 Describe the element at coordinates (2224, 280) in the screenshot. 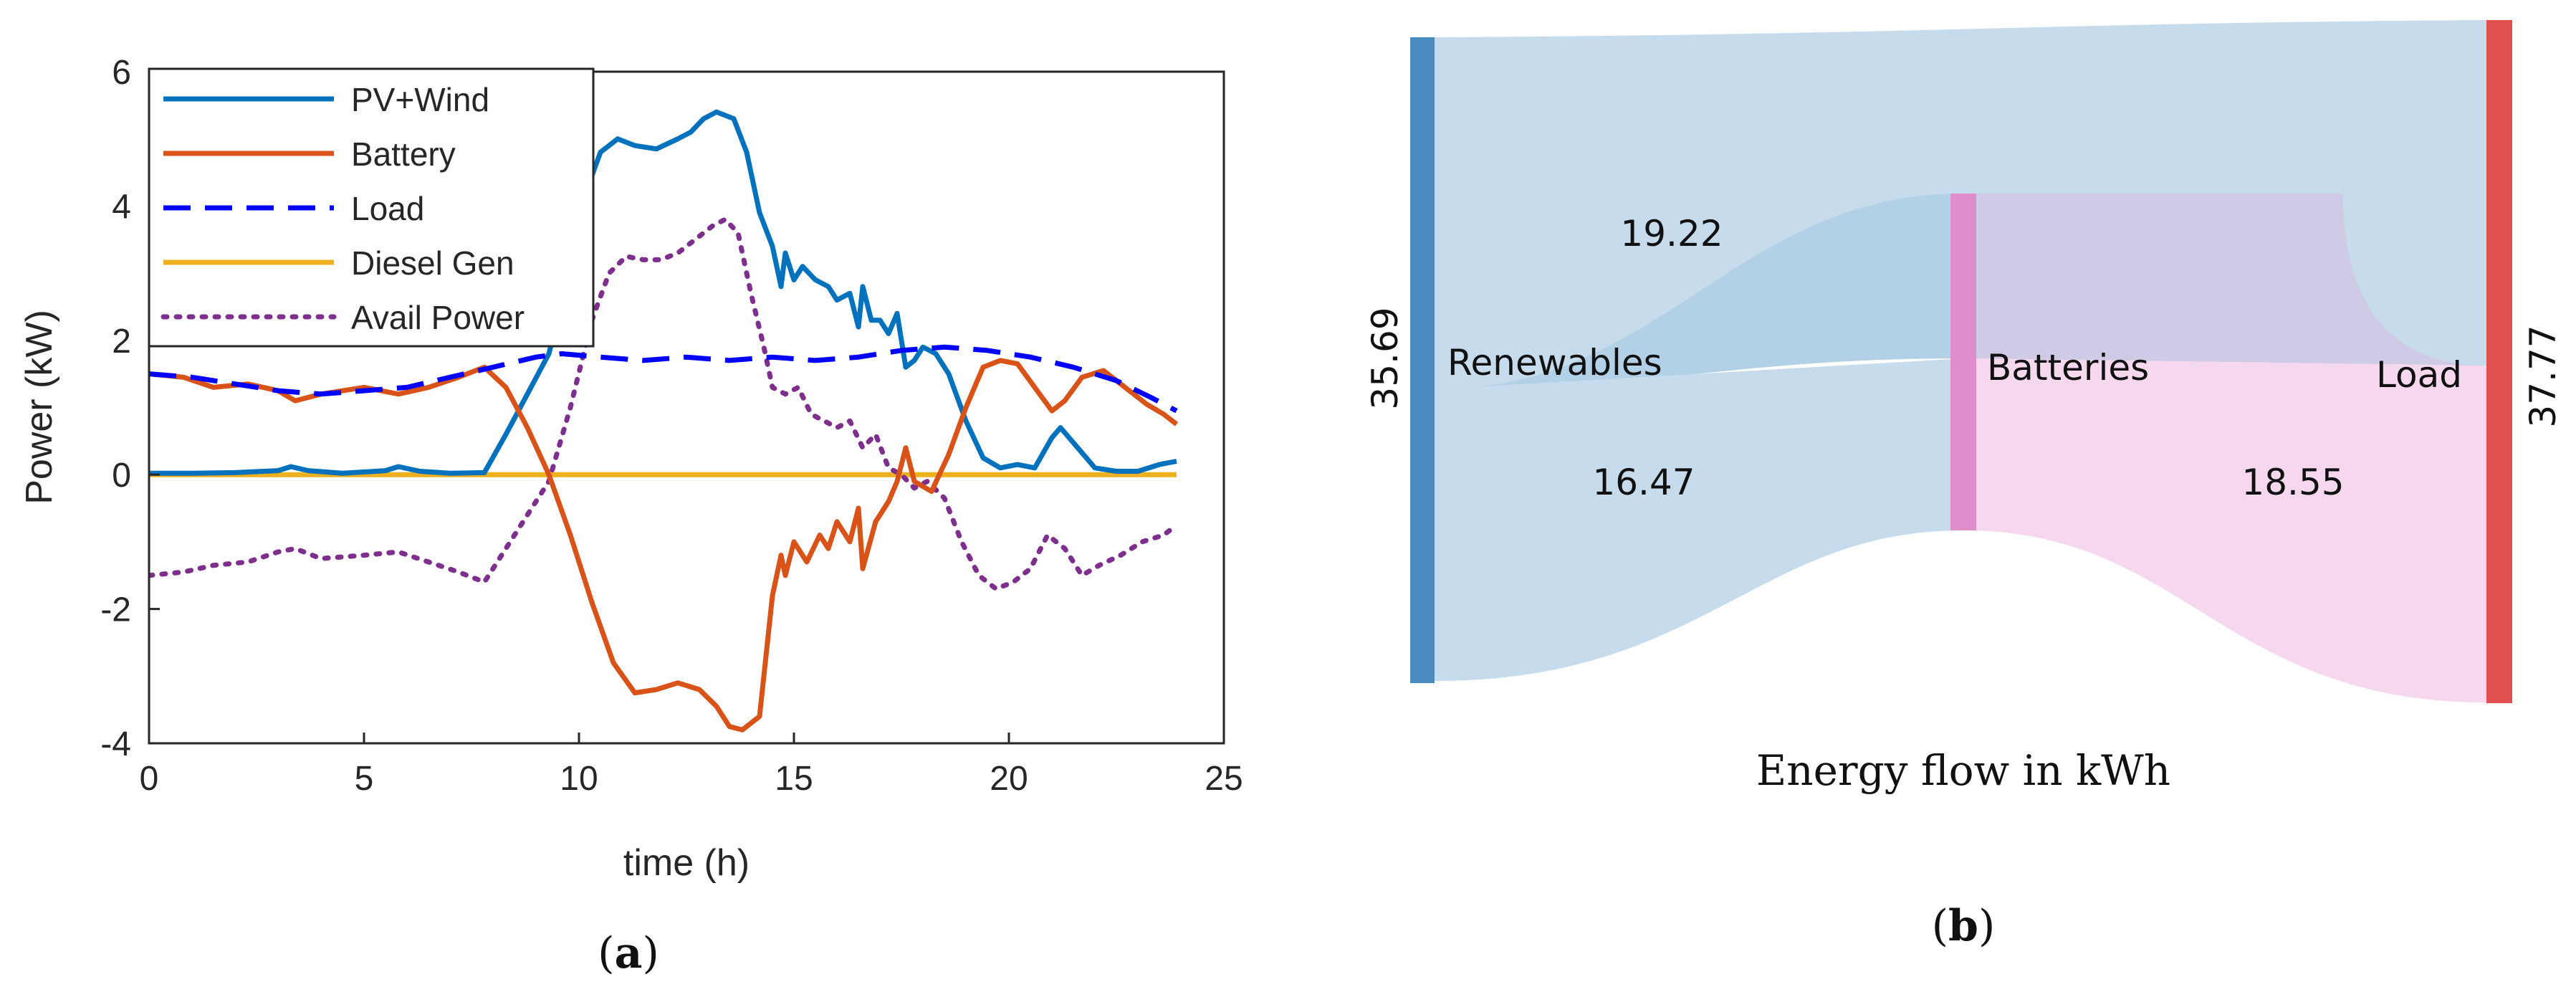

I see `flow-batteries-overlap` at that location.